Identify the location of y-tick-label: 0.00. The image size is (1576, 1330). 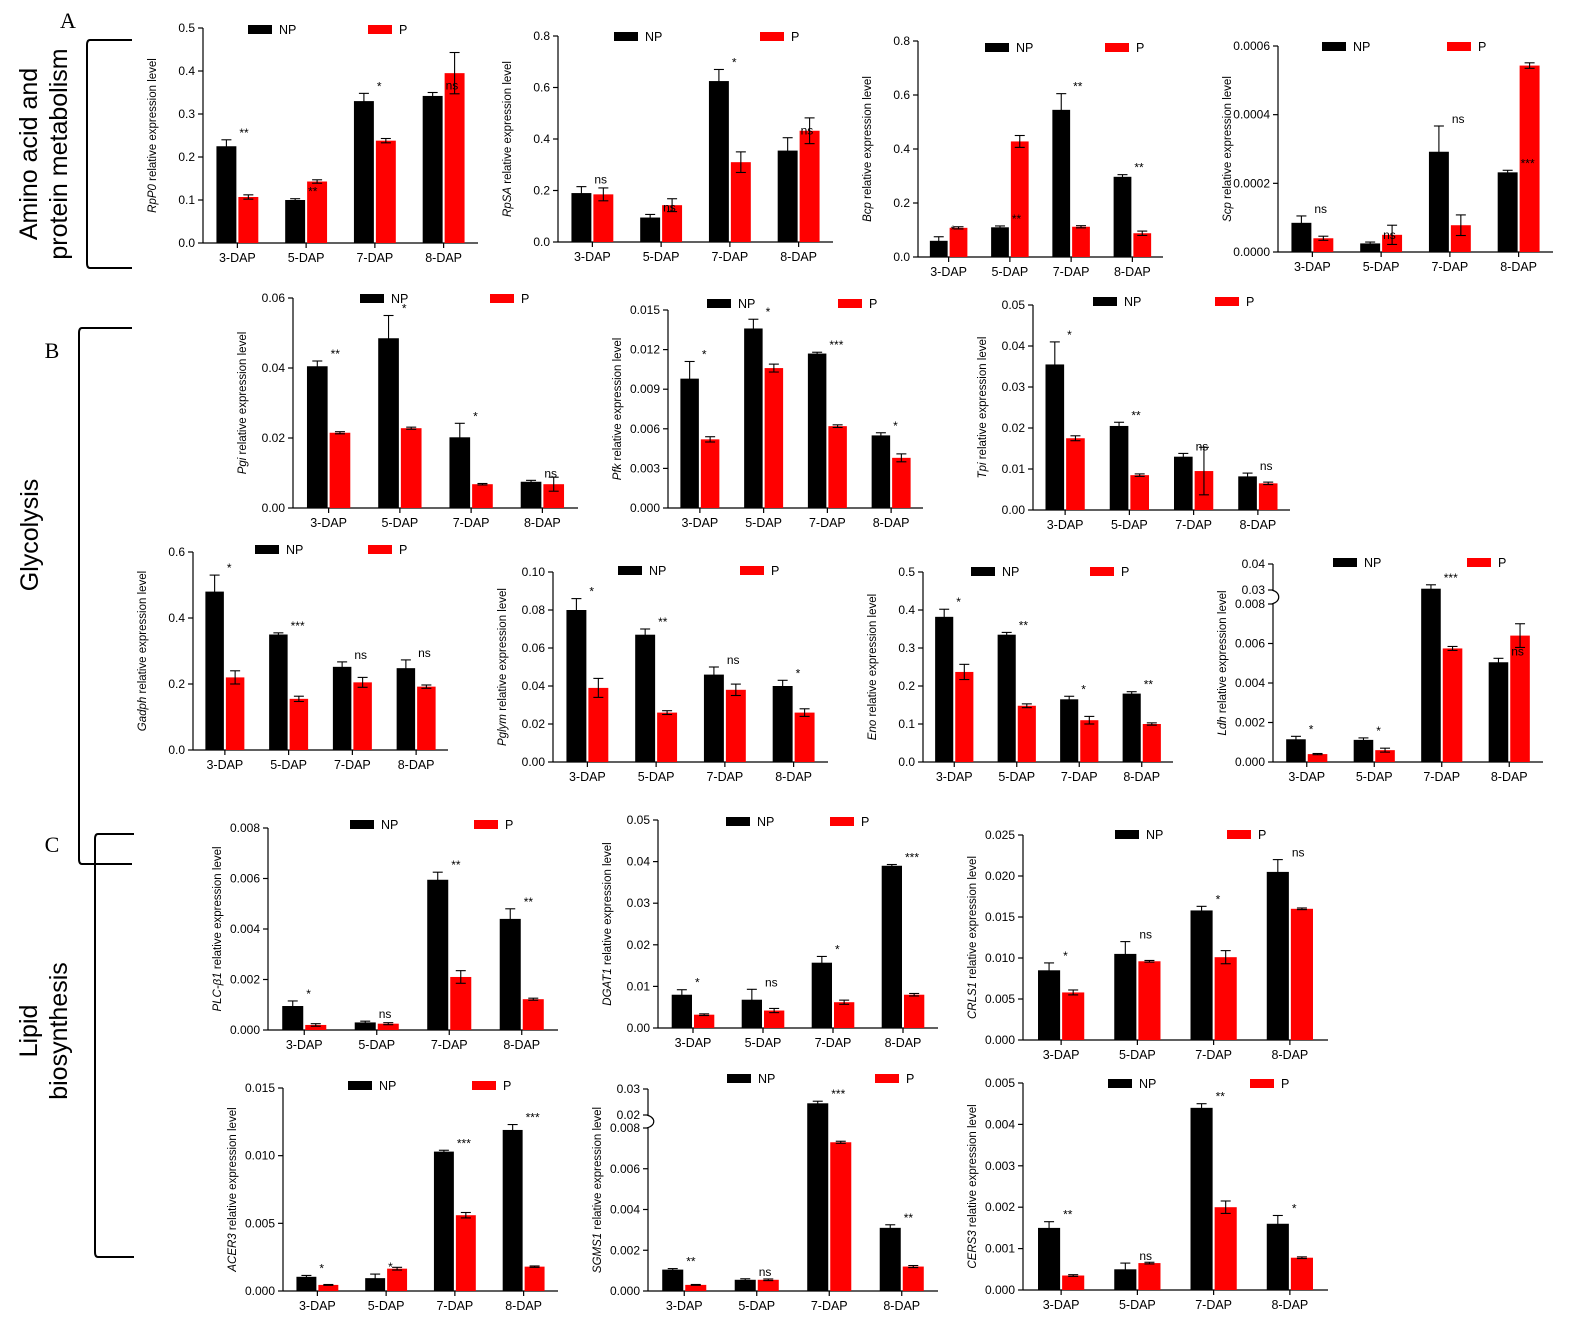
(1014, 510).